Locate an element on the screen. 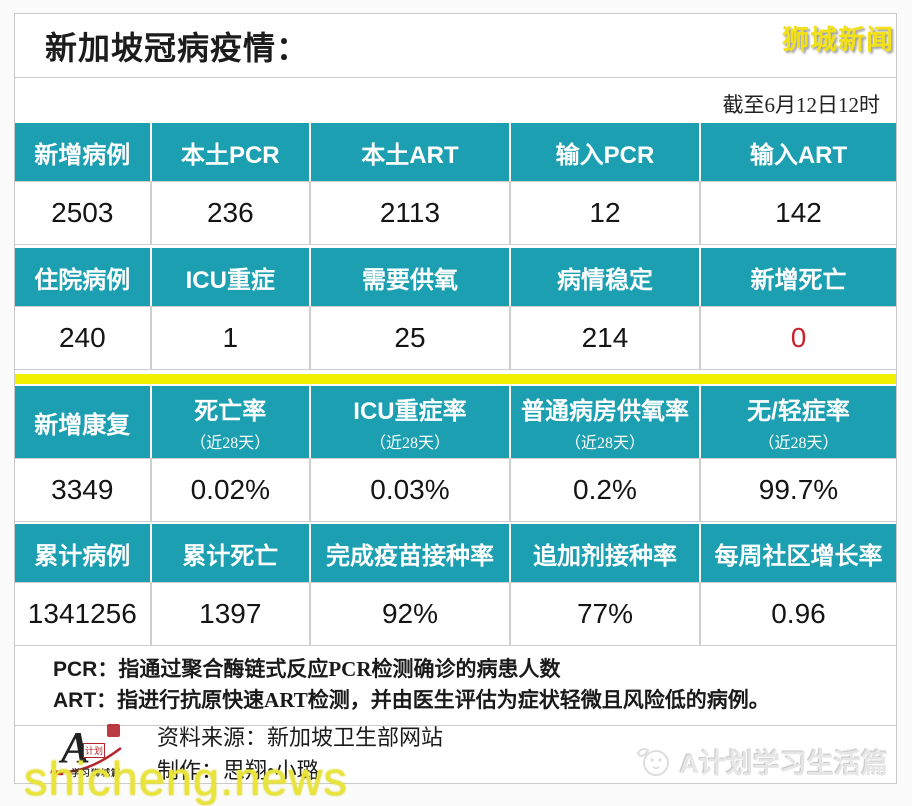 The height and width of the screenshot is (806, 912). logo-caption: 学习狮城篇 is located at coordinates (96, 773).